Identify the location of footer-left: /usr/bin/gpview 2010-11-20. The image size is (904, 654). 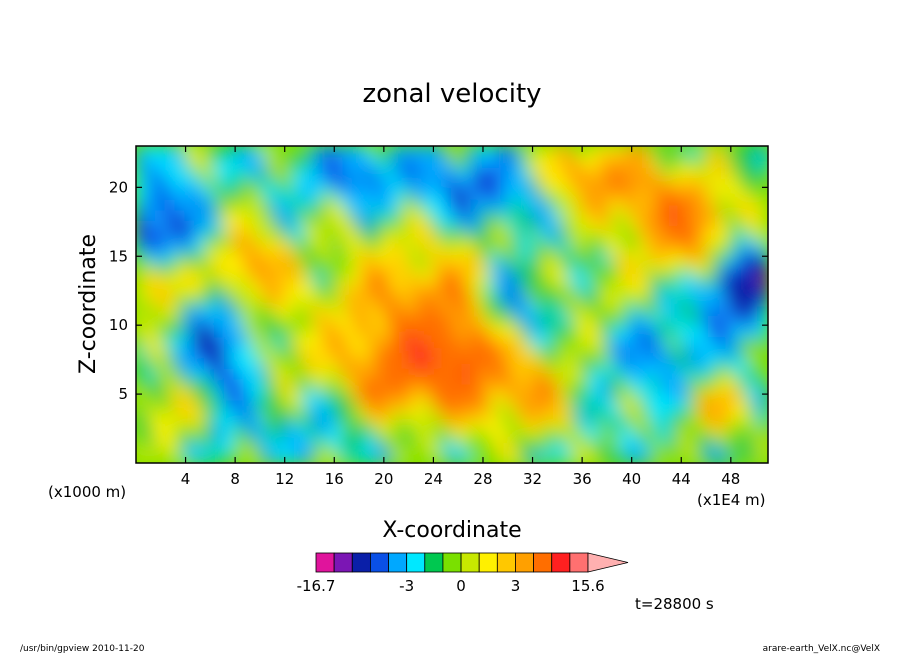
(82, 649).